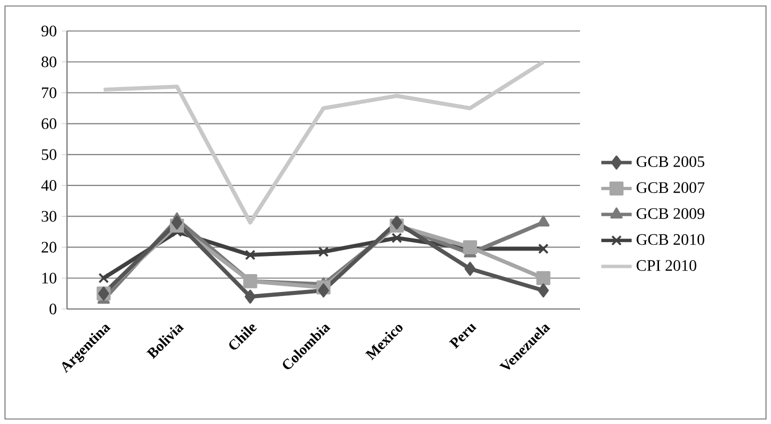  Describe the element at coordinates (49, 62) in the screenshot. I see `y-tick-label: 80` at that location.